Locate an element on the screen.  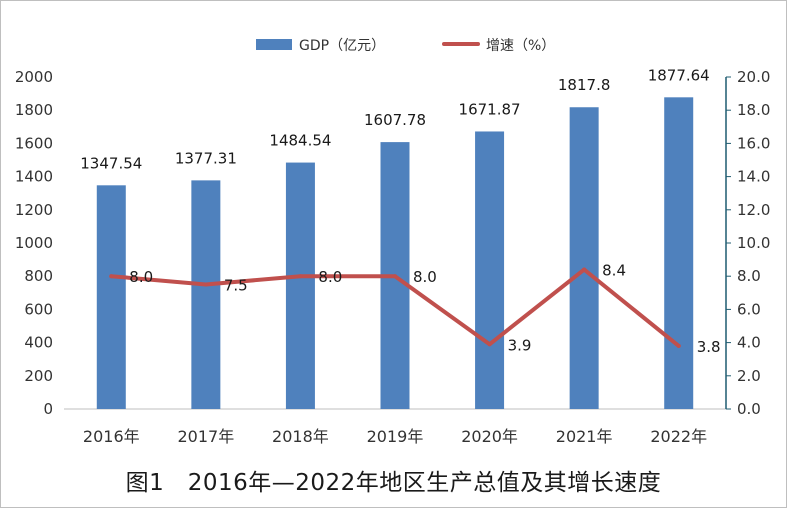
right-axis-tick-label: 0.0 is located at coordinates (749, 409).